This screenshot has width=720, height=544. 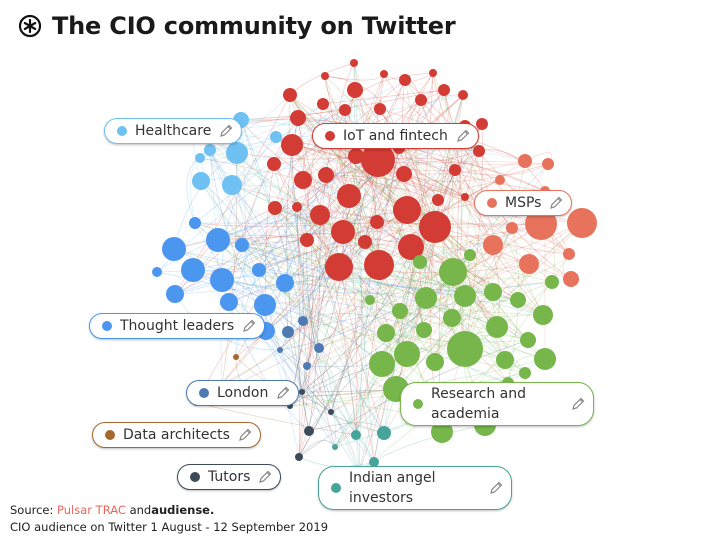 What do you see at coordinates (243, 393) in the screenshot?
I see `cluster-tag-london: London` at bounding box center [243, 393].